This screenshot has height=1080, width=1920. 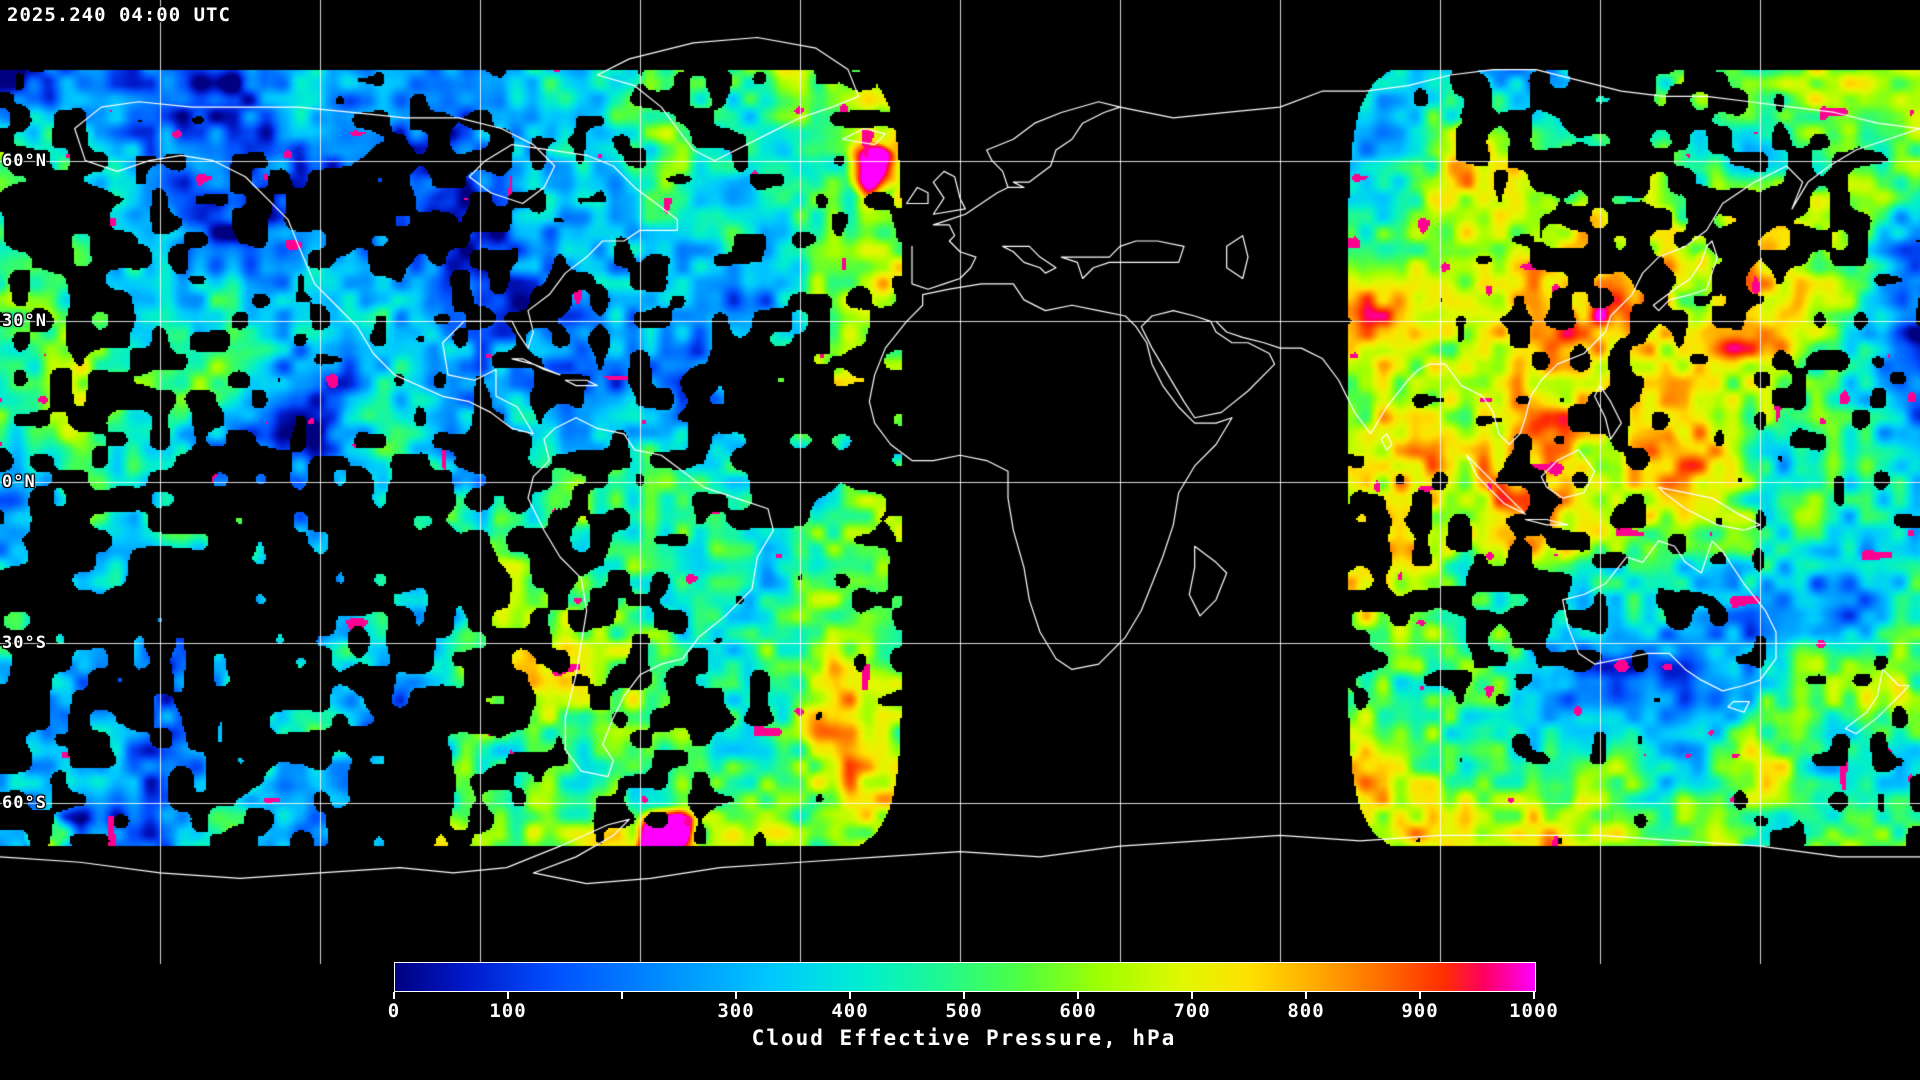 I want to click on colorbar-tick-label: 800, so click(x=1306, y=1011).